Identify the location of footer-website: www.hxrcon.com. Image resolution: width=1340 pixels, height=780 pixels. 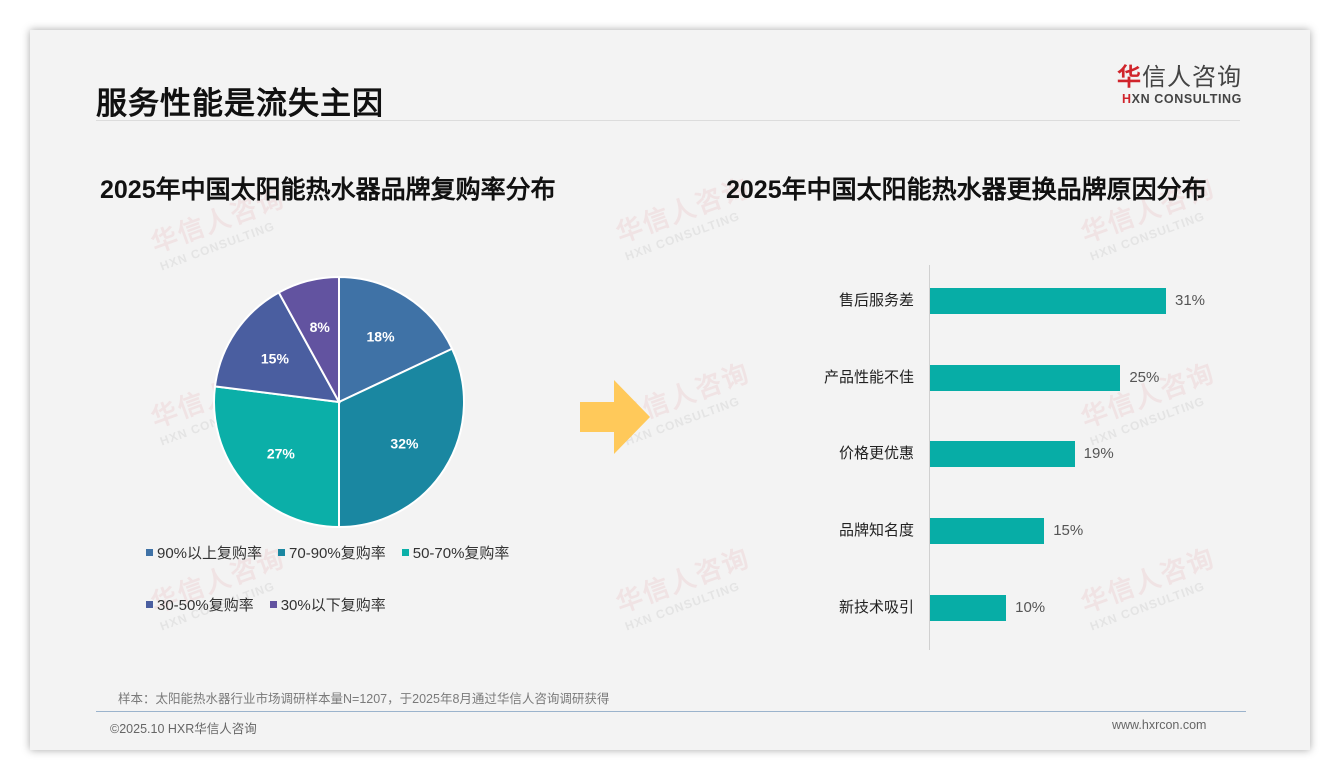
(1159, 725).